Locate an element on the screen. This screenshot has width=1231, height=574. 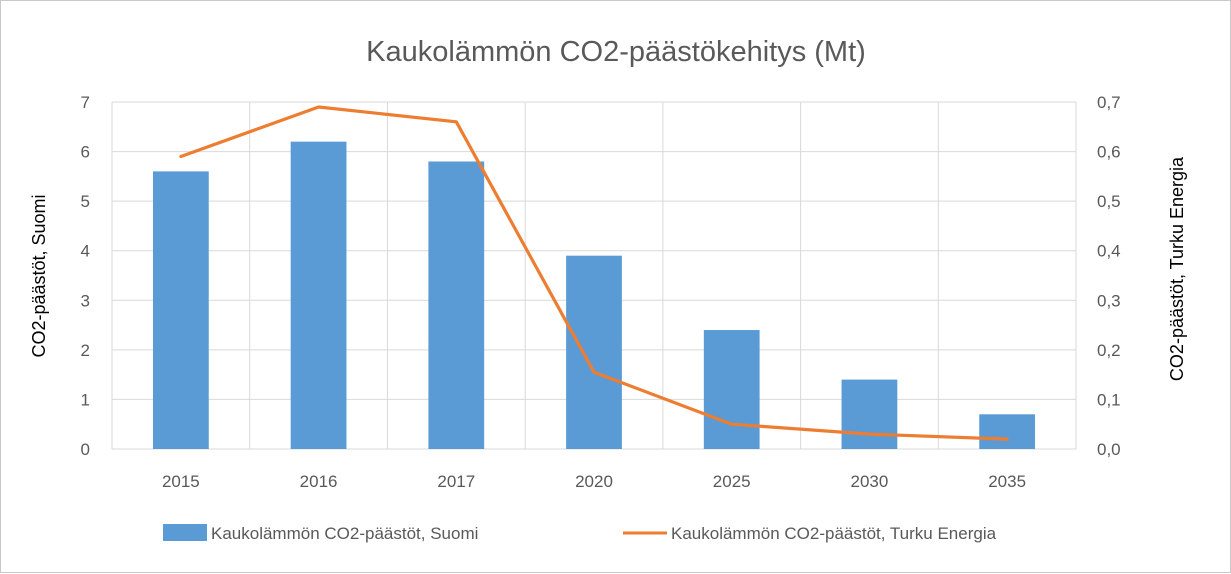
x-tick-label: 2015 is located at coordinates (181, 481).